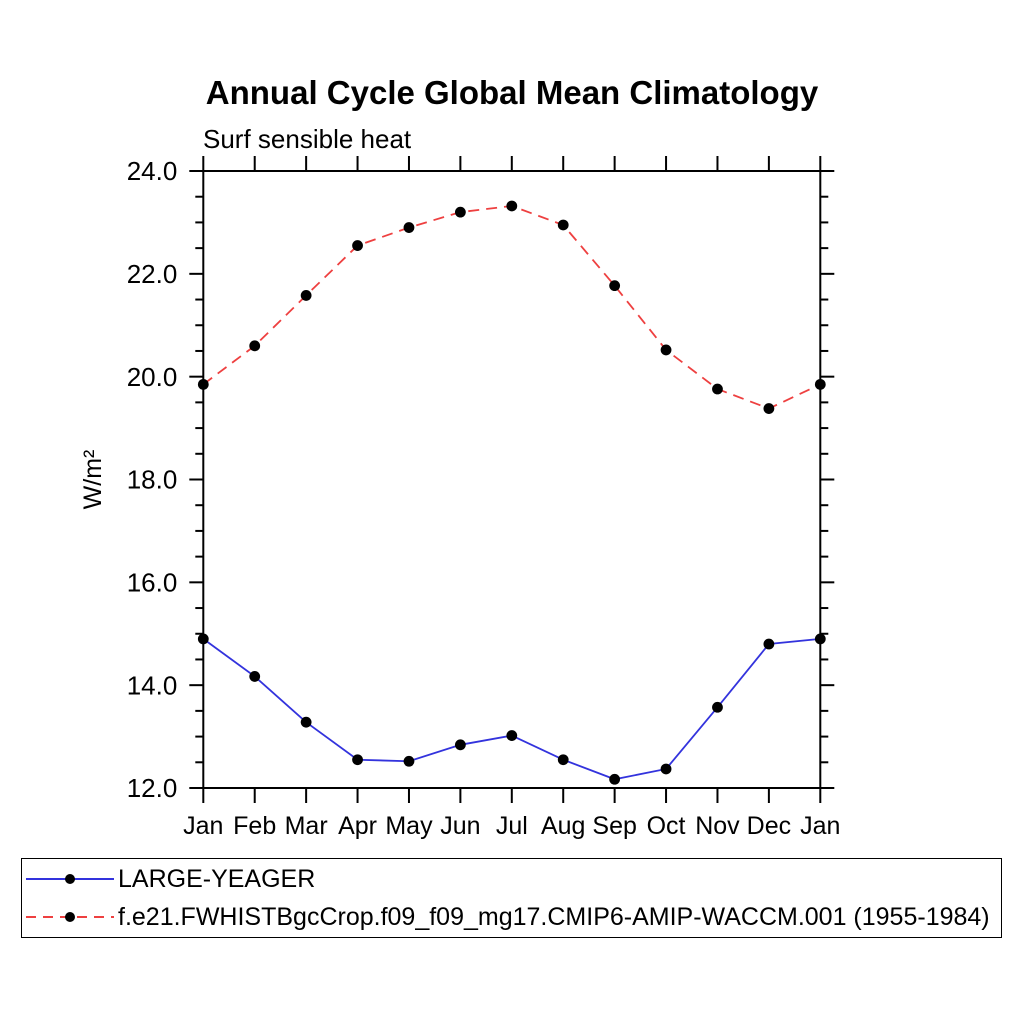 This screenshot has height=1024, width=1024. Describe the element at coordinates (152, 480) in the screenshot. I see `y-tick-label: 18.0` at that location.